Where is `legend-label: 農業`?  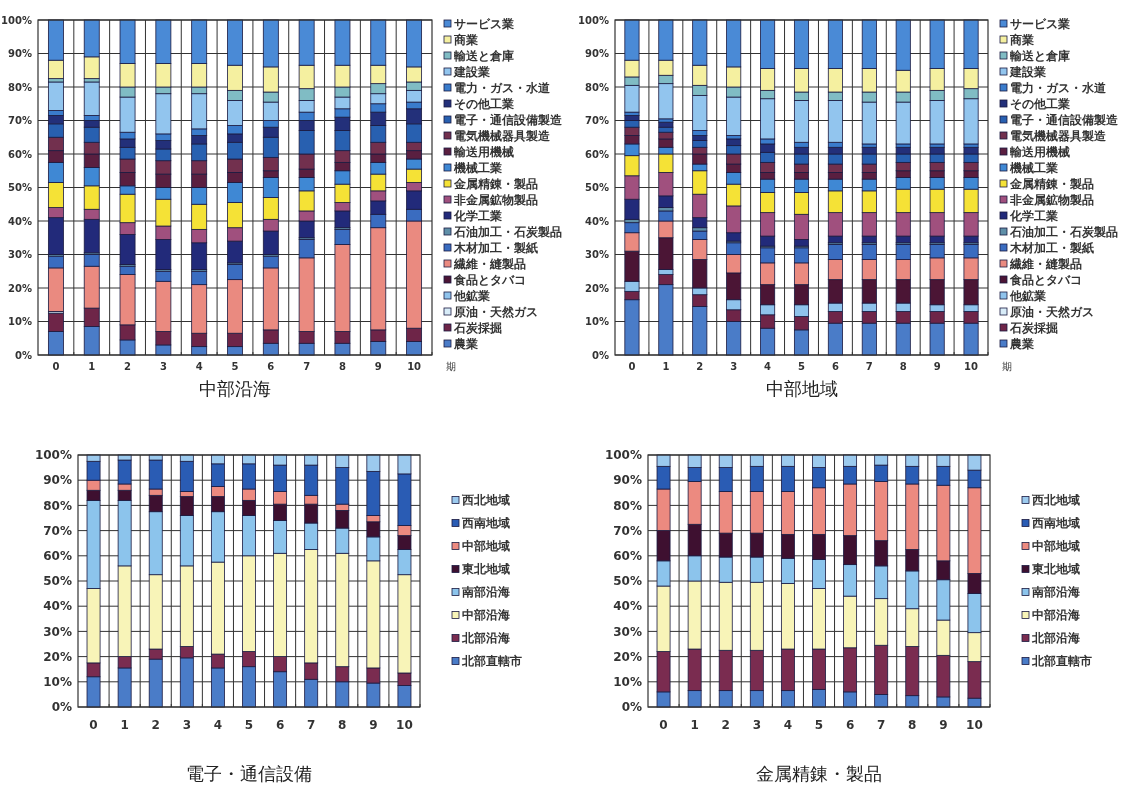
legend-label: 農業 is located at coordinates (1021, 343).